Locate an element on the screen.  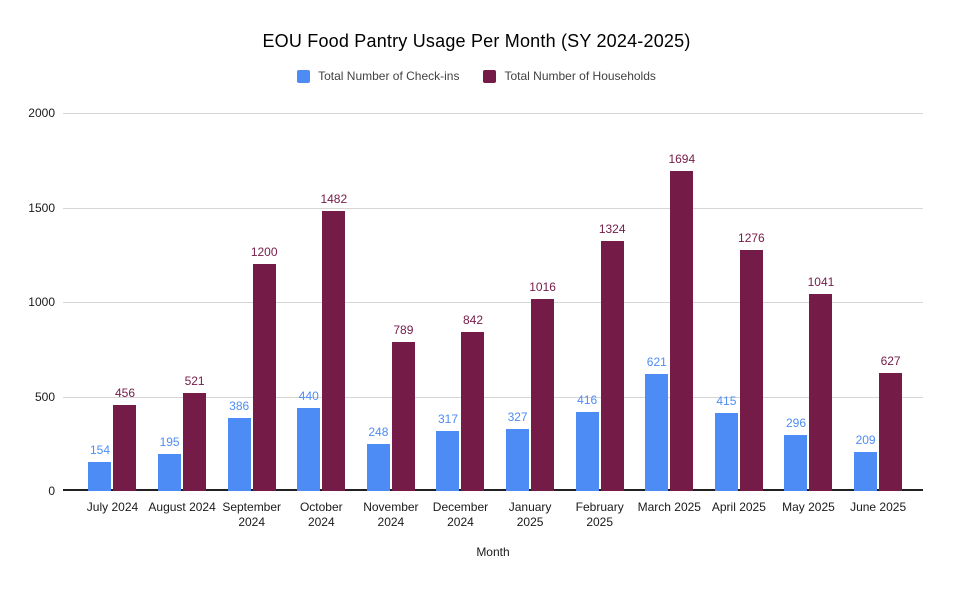
bar: 195 is located at coordinates (170, 463).